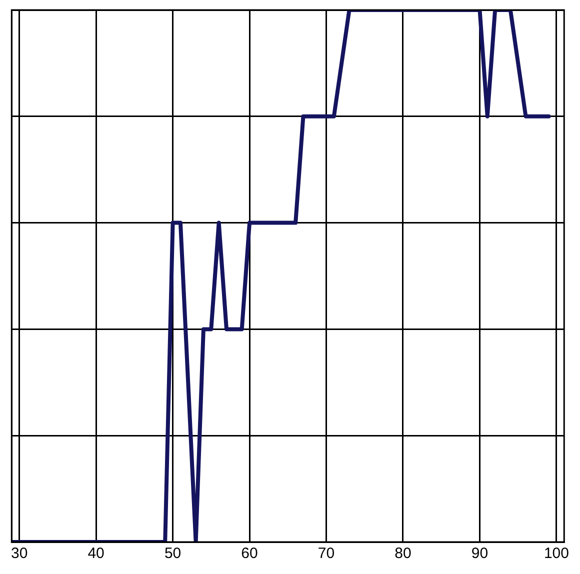  What do you see at coordinates (173, 553) in the screenshot?
I see `x-tick-label: 50` at bounding box center [173, 553].